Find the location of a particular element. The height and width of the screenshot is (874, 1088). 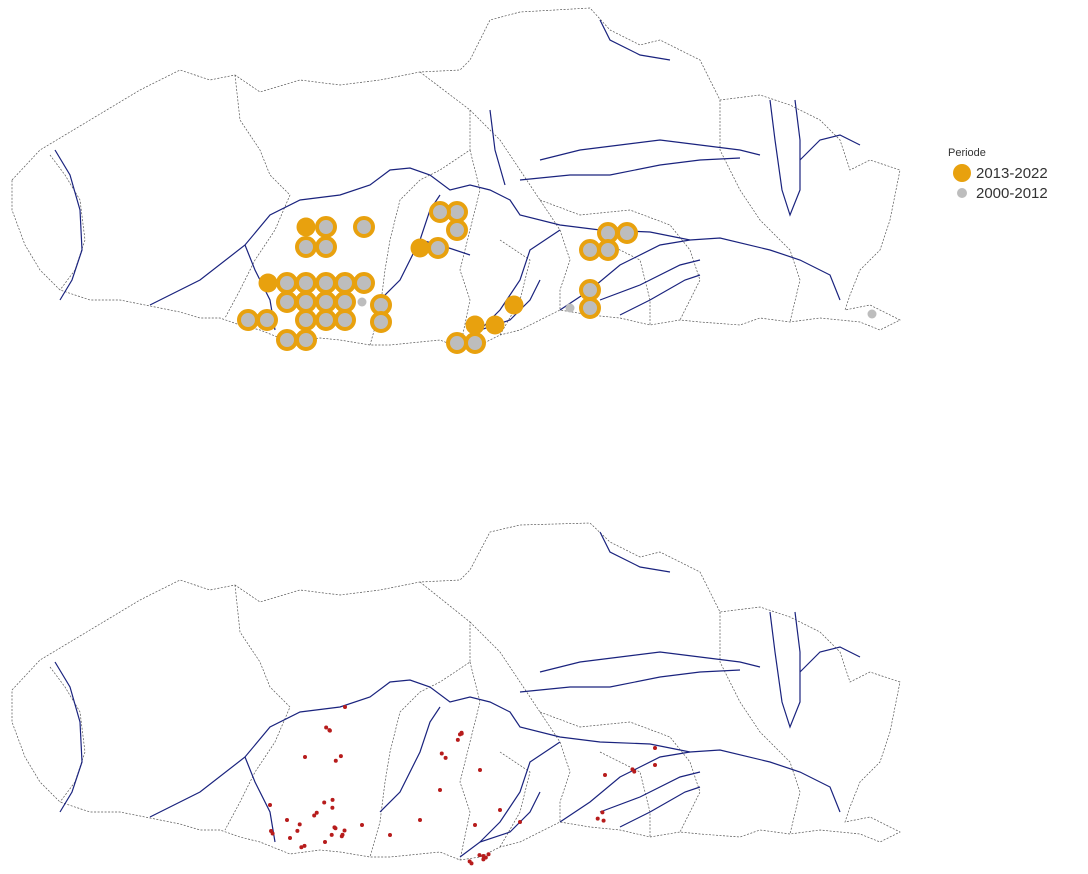

legend-item-recent: 2013-2022 is located at coordinates (1018, 173).